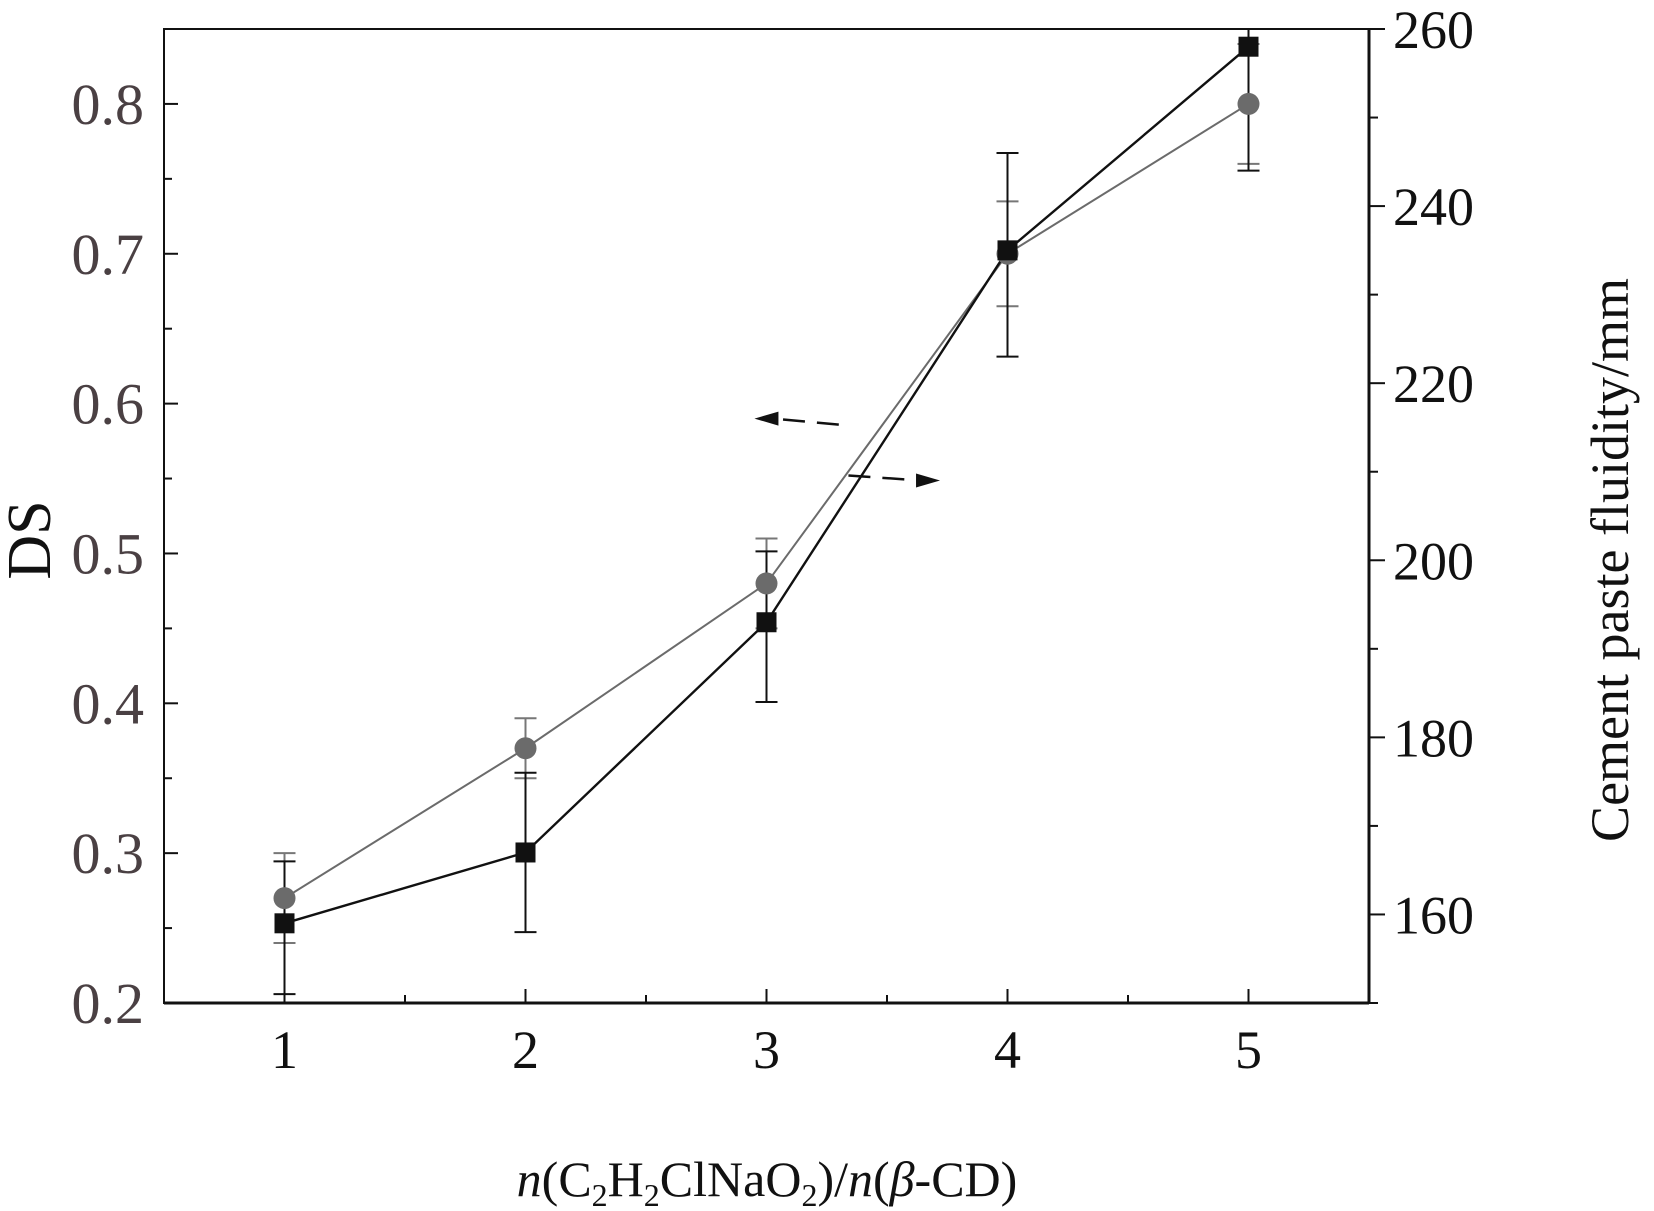  What do you see at coordinates (928, 480) in the screenshot?
I see `arrow-right-head` at bounding box center [928, 480].